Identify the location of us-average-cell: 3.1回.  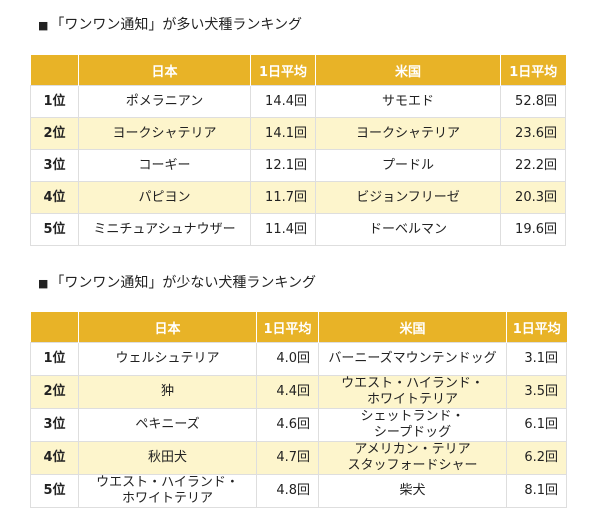
(536, 359).